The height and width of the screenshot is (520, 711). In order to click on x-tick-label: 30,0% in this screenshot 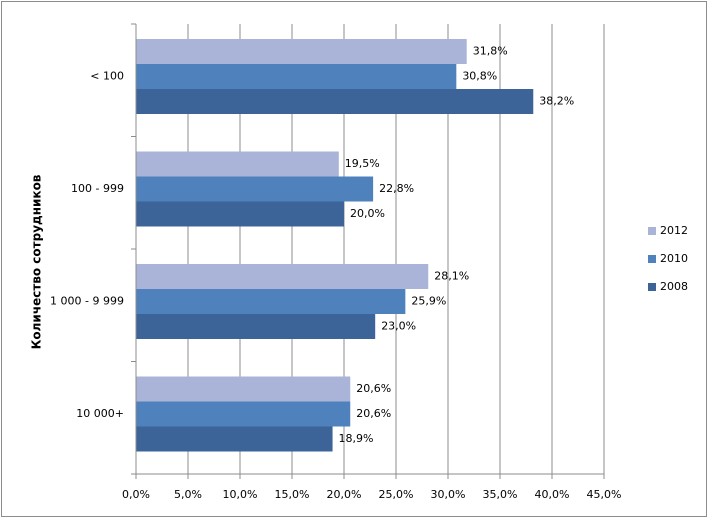, I will do `click(448, 494)`.